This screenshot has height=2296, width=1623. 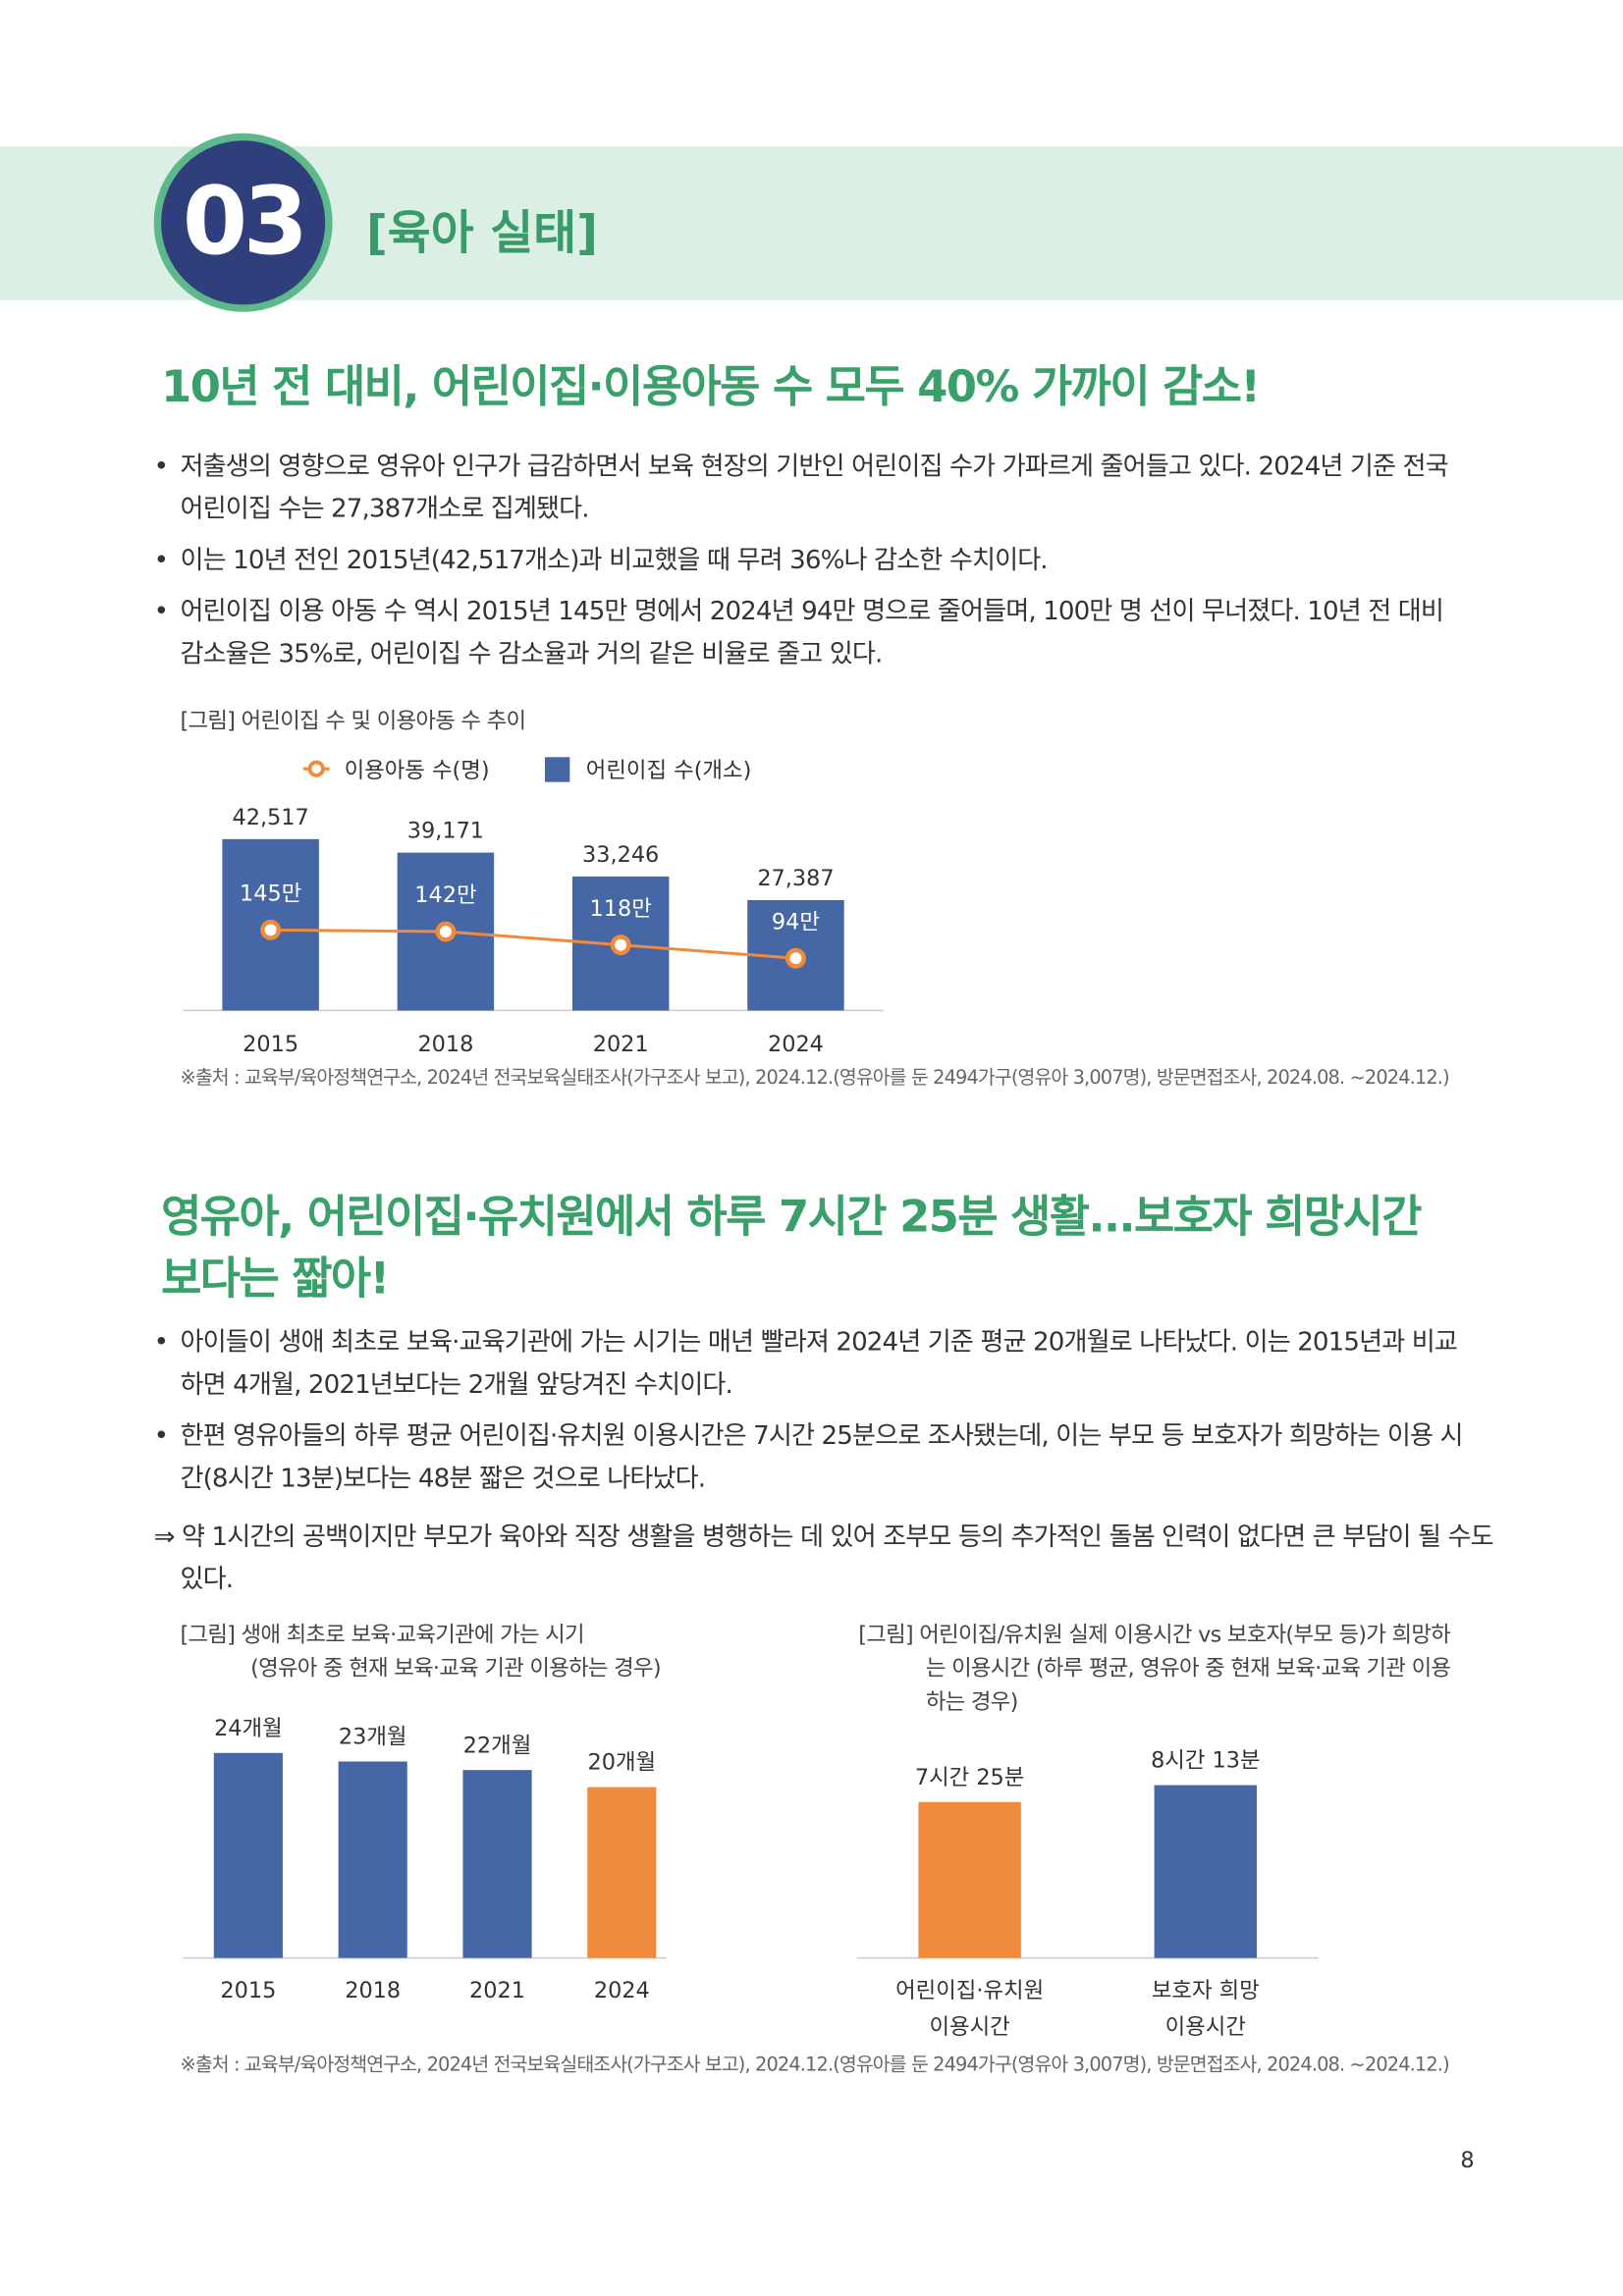 I want to click on data-label: 145만, so click(x=270, y=894).